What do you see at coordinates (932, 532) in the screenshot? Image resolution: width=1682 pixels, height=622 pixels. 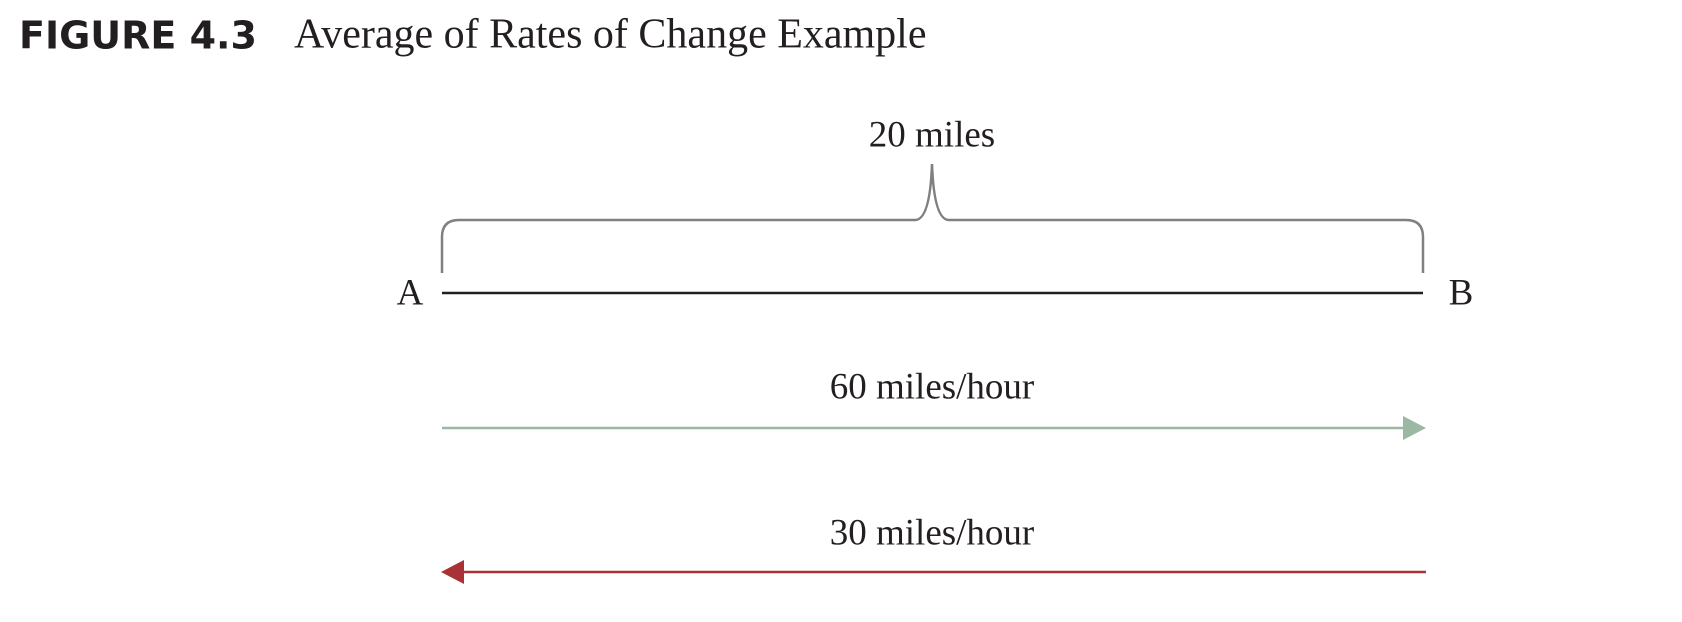 I see `arrow-label: 30 miles/hour` at bounding box center [932, 532].